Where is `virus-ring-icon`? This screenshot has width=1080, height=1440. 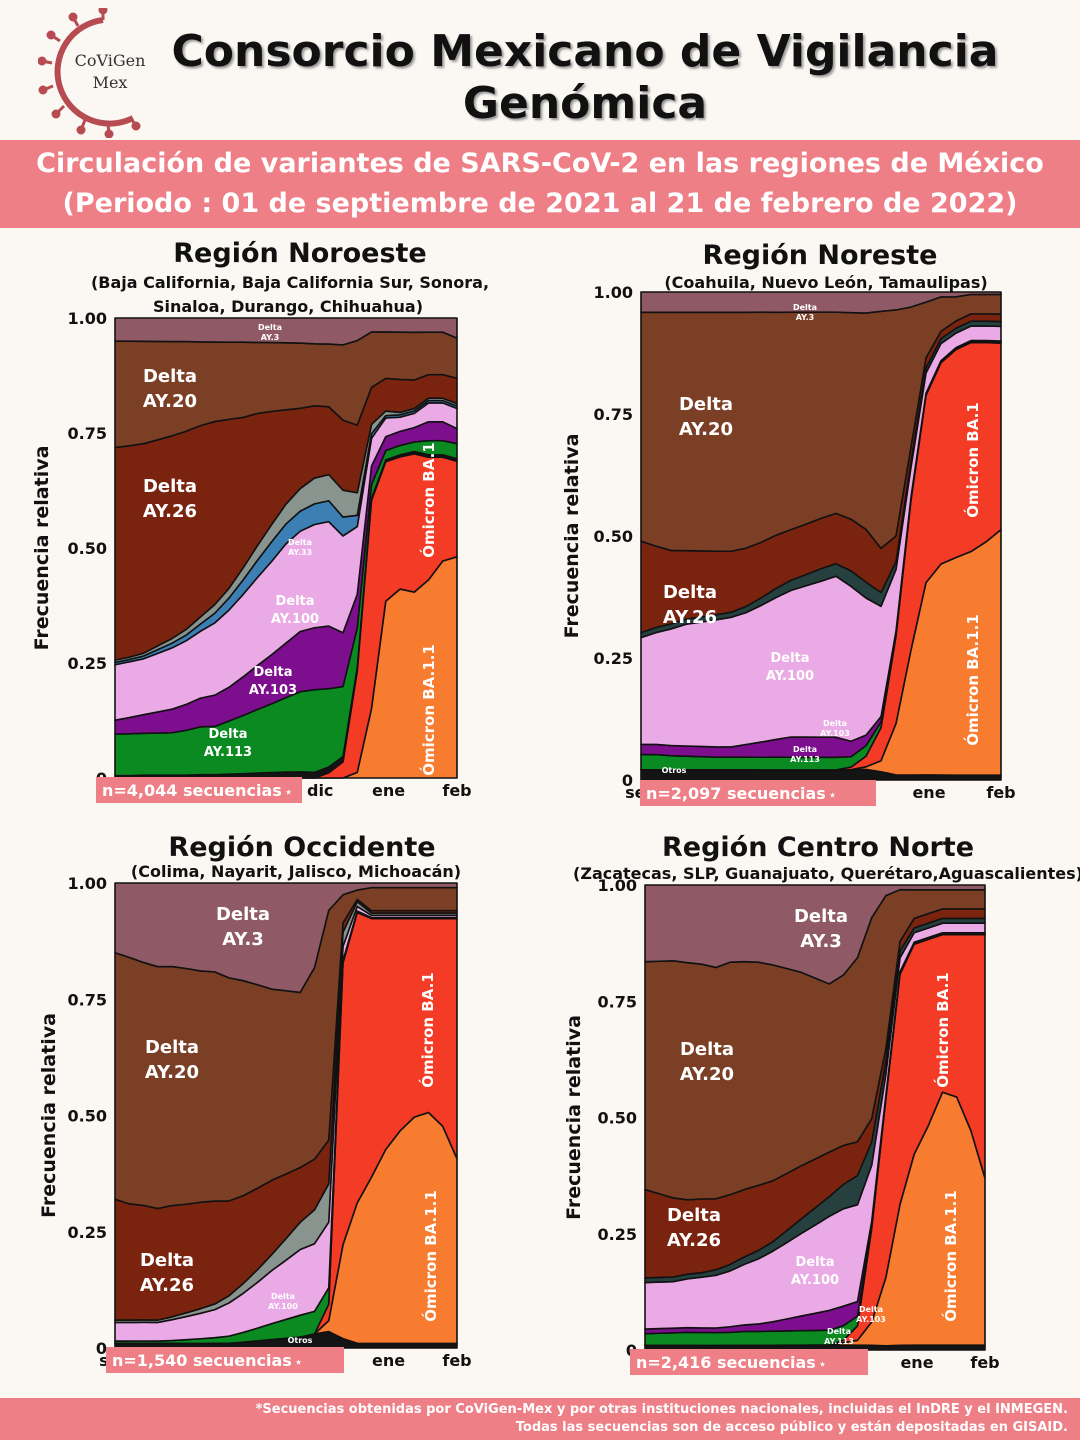 virus-ring-icon is located at coordinates (89, 73).